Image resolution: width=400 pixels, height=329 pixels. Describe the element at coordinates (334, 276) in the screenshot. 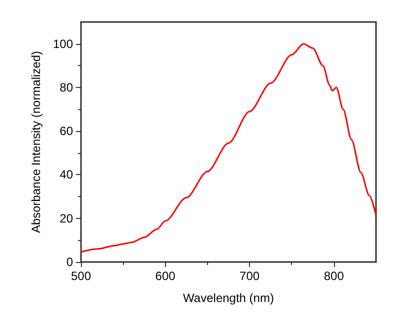

I see `x-tick-label: 800` at that location.